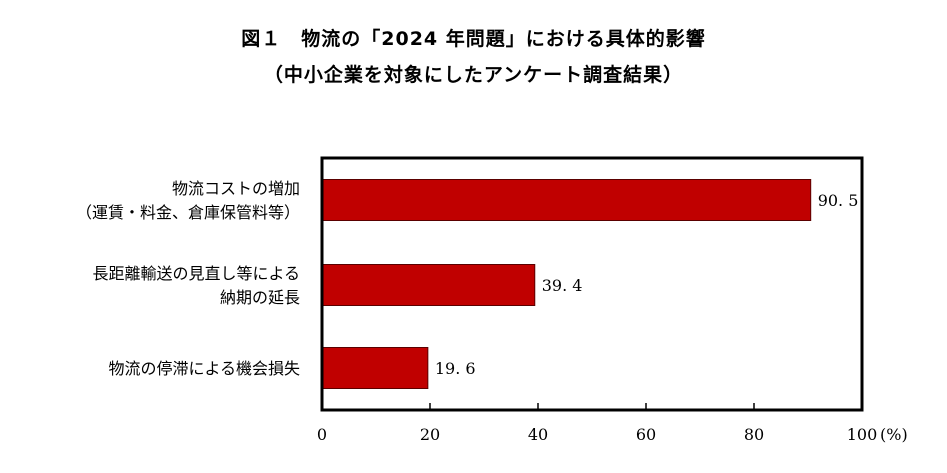 This screenshot has height=473, width=947. I want to click on category-label-1-line-2: （運賃・料金、倉庫保管料等）, so click(188, 212).